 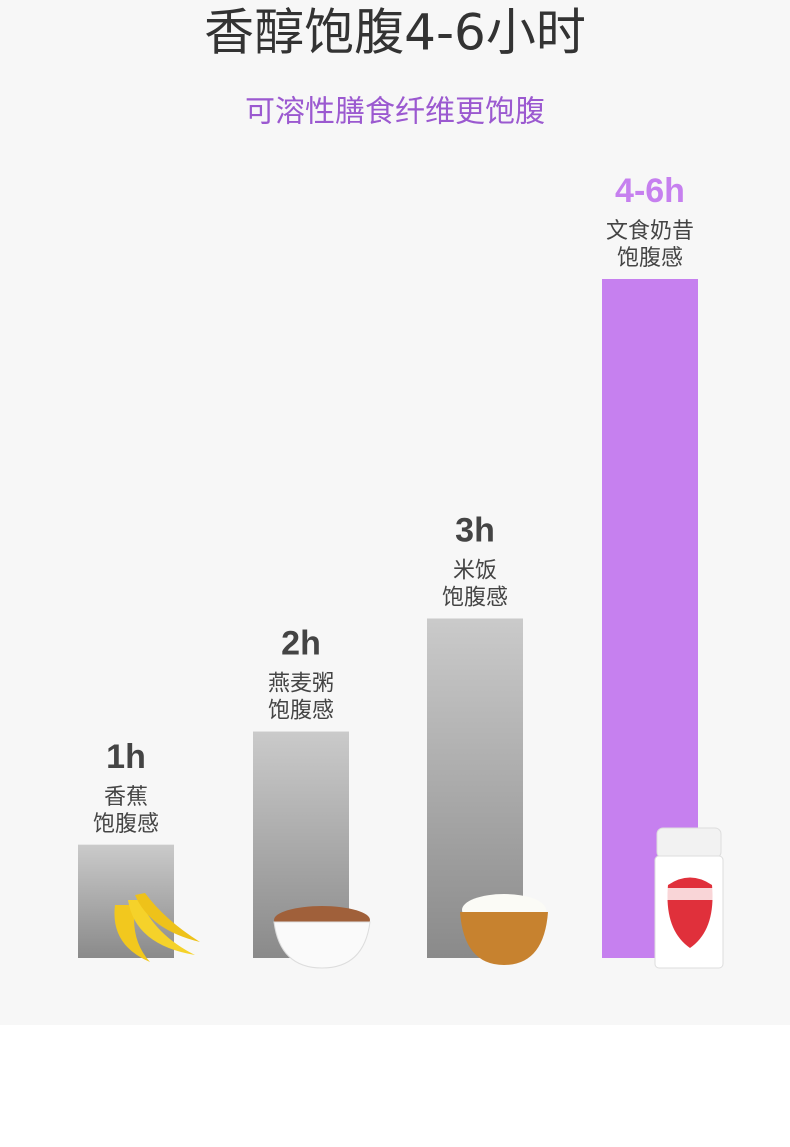 I want to click on value-label: 4-6h, so click(x=650, y=191).